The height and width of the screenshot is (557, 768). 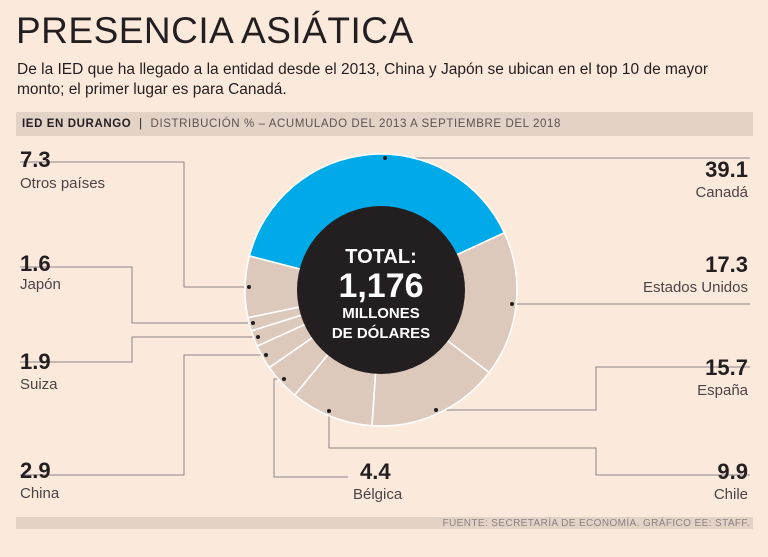 I want to click on center-unit-line2: DE DÓLARES, so click(x=381, y=333).